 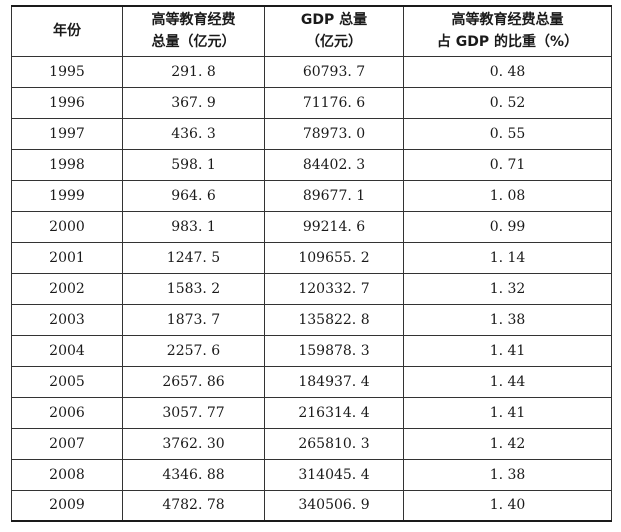 What do you see at coordinates (67, 443) in the screenshot?
I see `cell-year: 2007` at bounding box center [67, 443].